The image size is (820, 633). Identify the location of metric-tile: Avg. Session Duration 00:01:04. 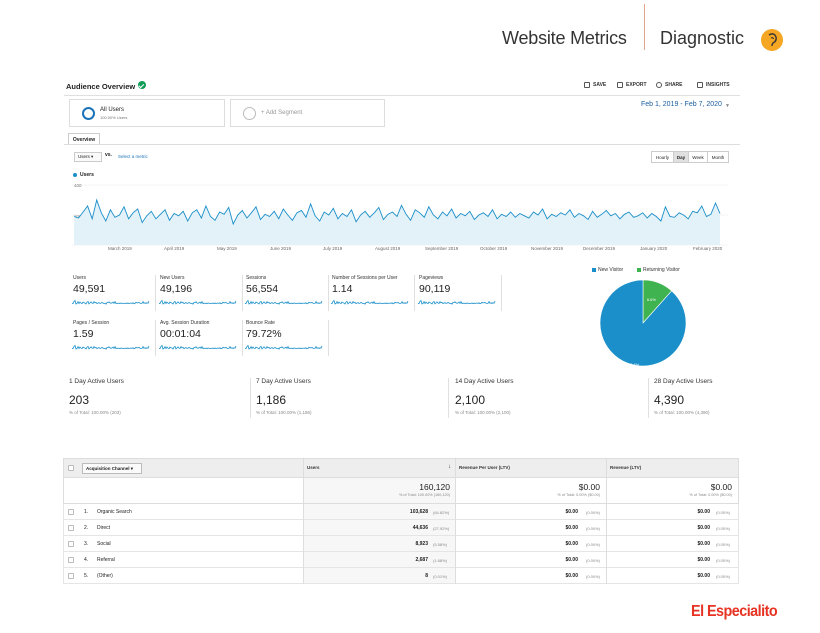
(201, 338).